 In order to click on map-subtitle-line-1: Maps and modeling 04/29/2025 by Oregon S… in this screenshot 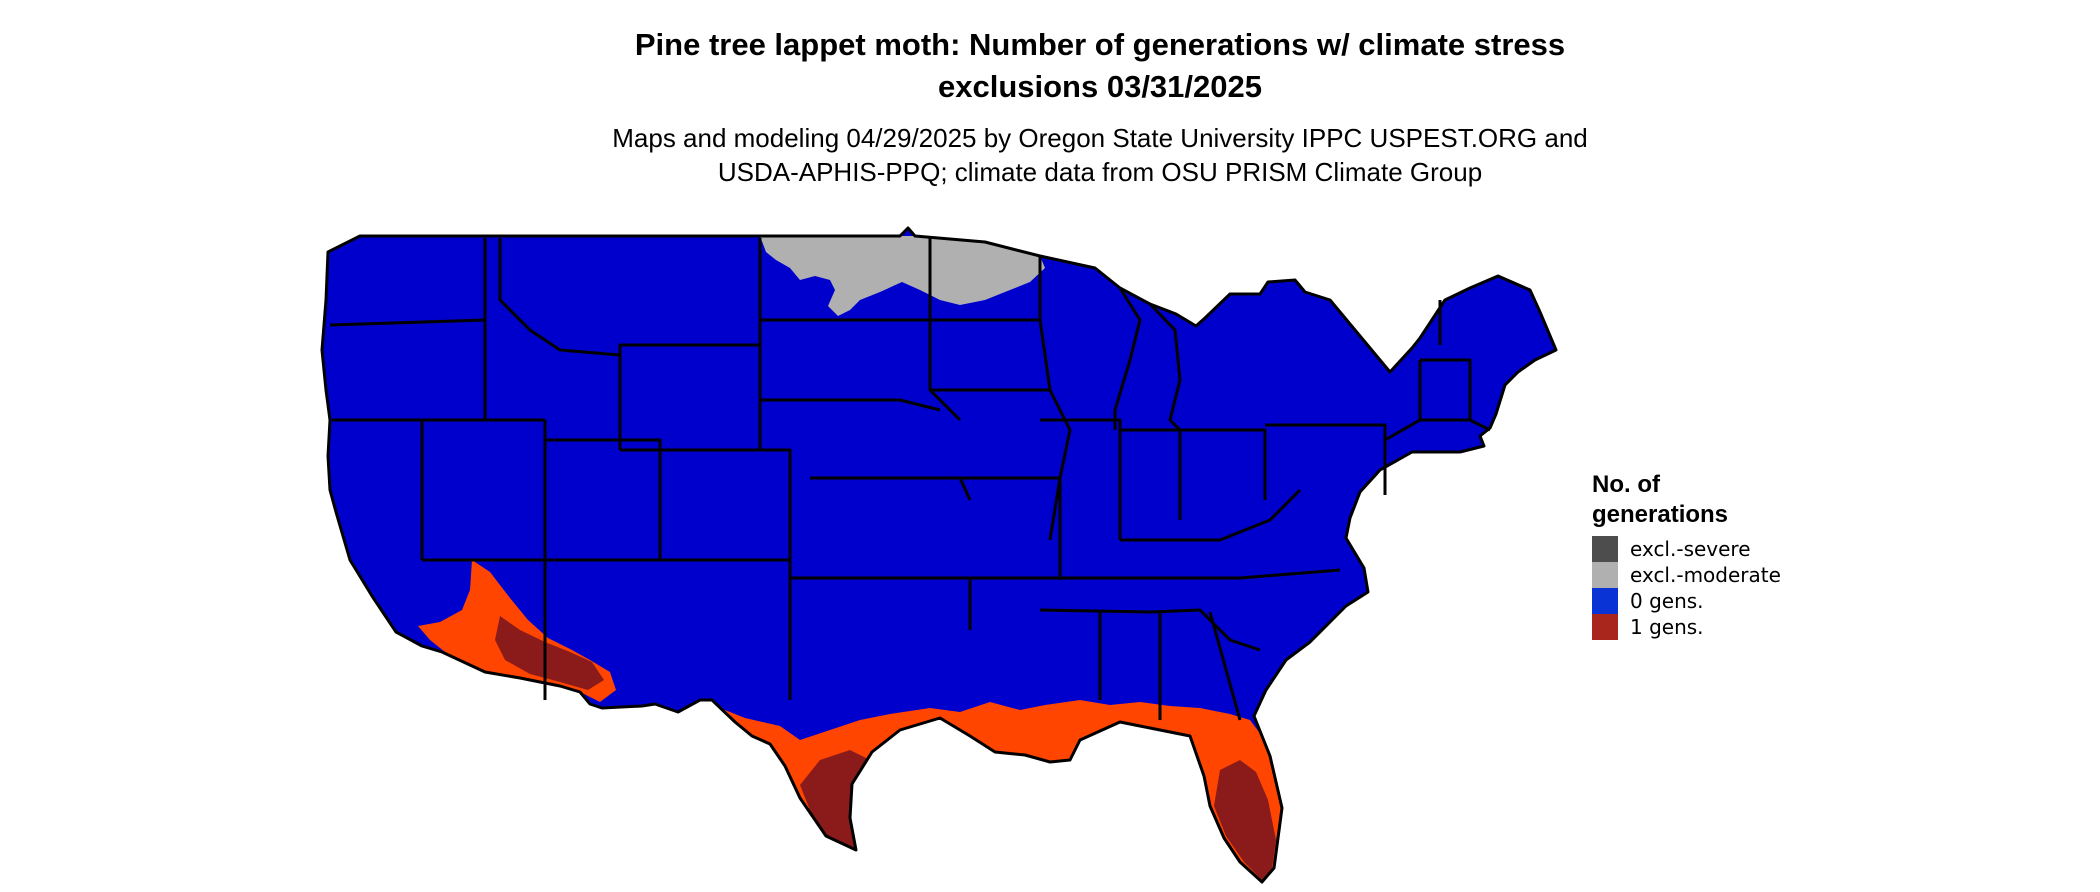, I will do `click(1100, 138)`.